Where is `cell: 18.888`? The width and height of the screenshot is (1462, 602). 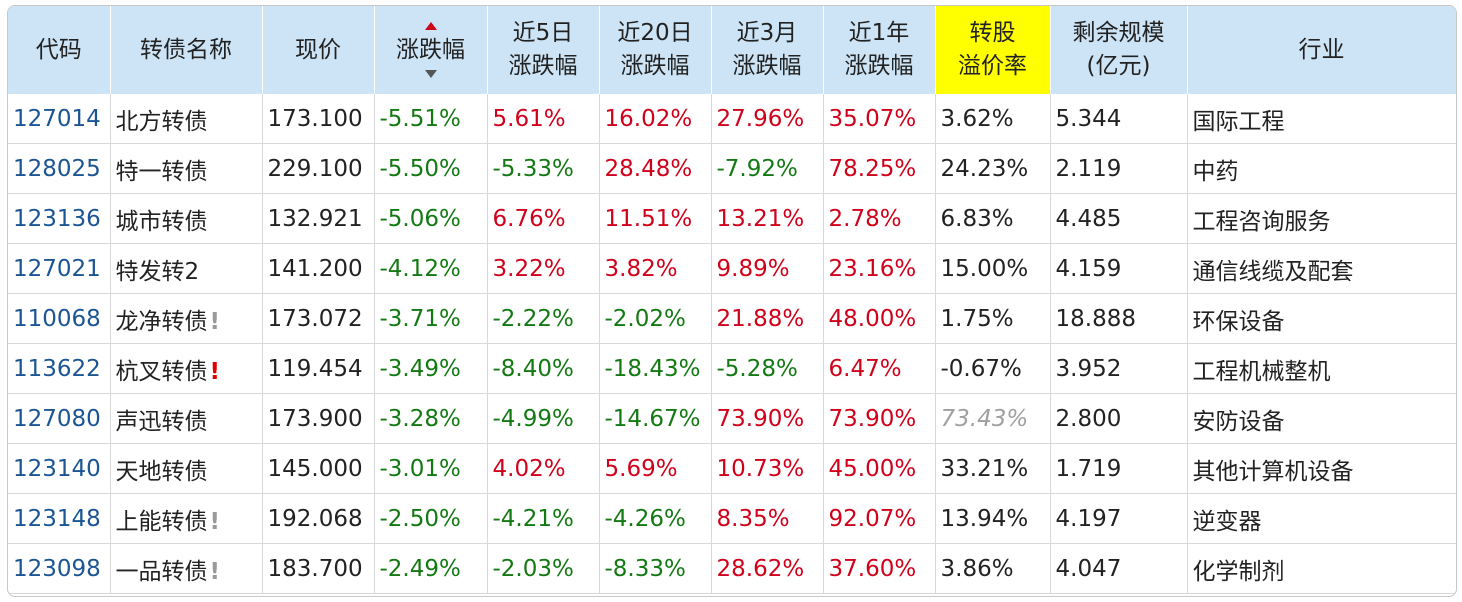 cell: 18.888 is located at coordinates (1119, 318).